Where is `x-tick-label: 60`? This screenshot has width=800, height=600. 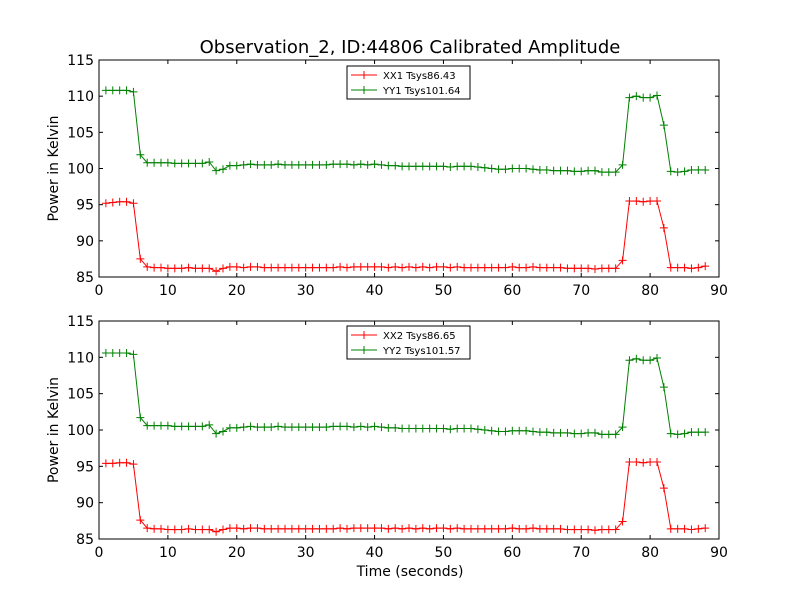
x-tick-label: 60 is located at coordinates (512, 553).